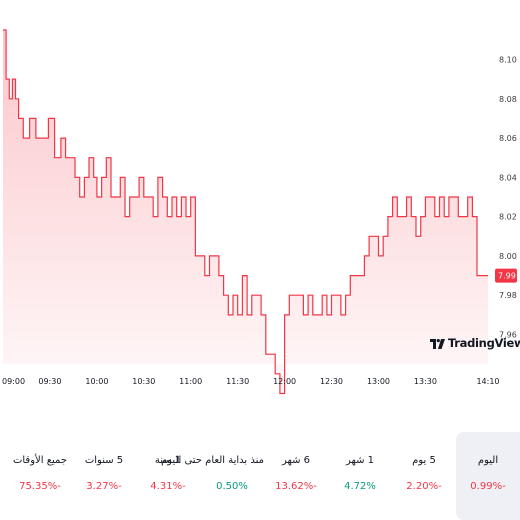  Describe the element at coordinates (378, 381) in the screenshot. I see `x-tick-label: 13:00` at that location.